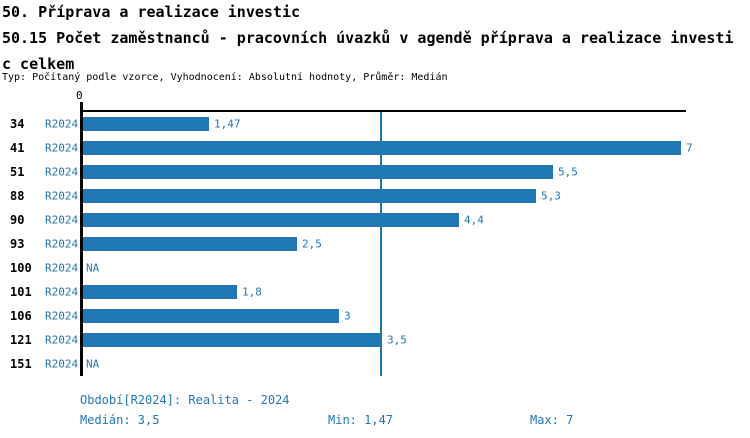 The height and width of the screenshot is (438, 750). Describe the element at coordinates (38, 64) in the screenshot. I see `report-title-line3: c celkem` at that location.